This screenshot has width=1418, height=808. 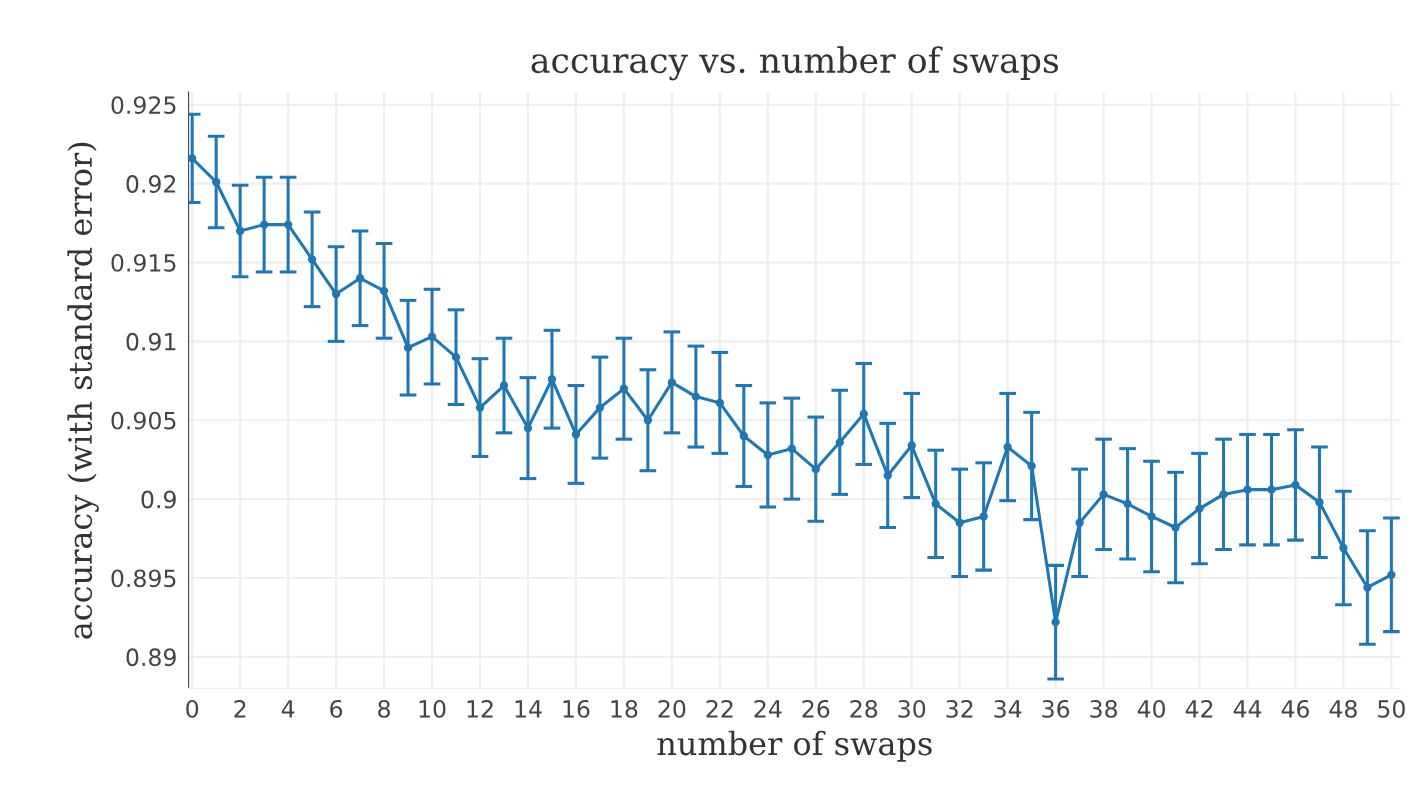 What do you see at coordinates (719, 708) in the screenshot?
I see `x-tick-label: 22` at bounding box center [719, 708].